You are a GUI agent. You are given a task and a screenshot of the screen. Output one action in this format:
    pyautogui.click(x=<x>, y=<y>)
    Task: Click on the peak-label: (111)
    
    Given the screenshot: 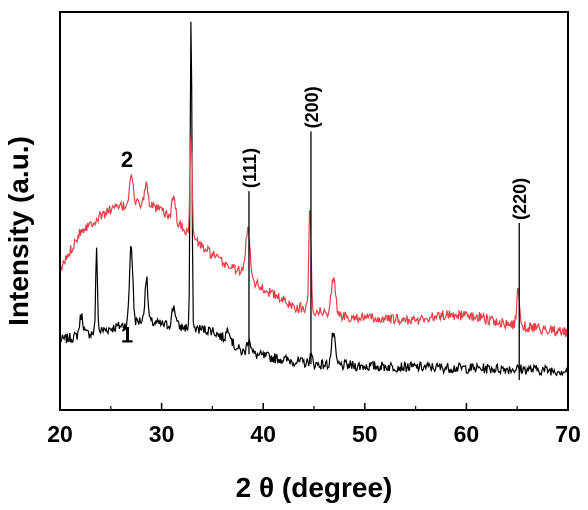 What is the action you would take?
    pyautogui.click(x=250, y=168)
    